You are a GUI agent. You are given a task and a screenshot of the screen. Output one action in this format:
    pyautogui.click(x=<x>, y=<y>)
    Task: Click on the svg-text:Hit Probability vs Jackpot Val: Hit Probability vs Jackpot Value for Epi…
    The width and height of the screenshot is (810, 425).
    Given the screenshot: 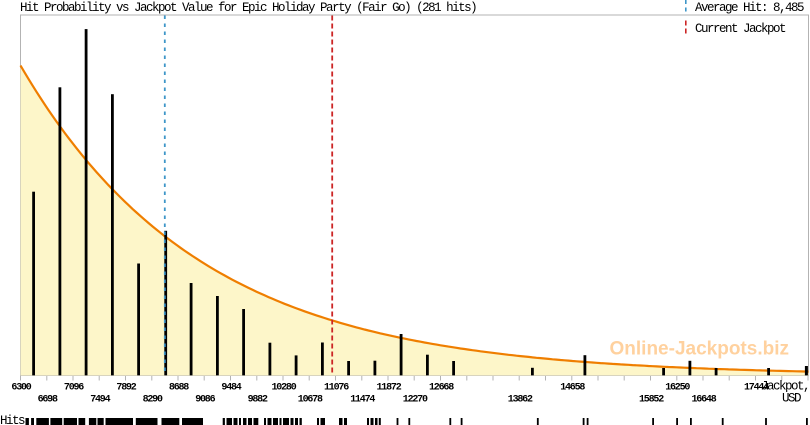 What is the action you would take?
    pyautogui.click(x=248, y=8)
    